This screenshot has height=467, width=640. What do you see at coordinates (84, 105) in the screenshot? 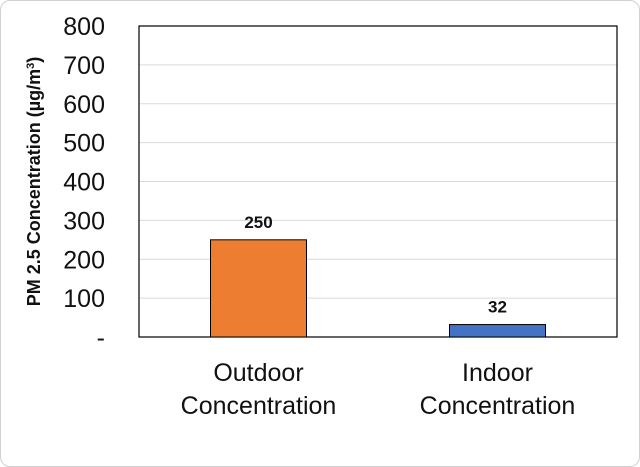
I see `y-tick-label: 600` at bounding box center [84, 105].